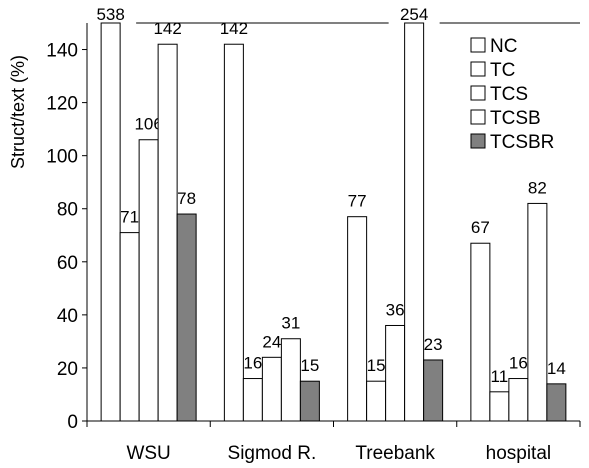 This screenshot has width=589, height=468. Describe the element at coordinates (537, 312) in the screenshot. I see `bar-tcsb-hospital` at that location.